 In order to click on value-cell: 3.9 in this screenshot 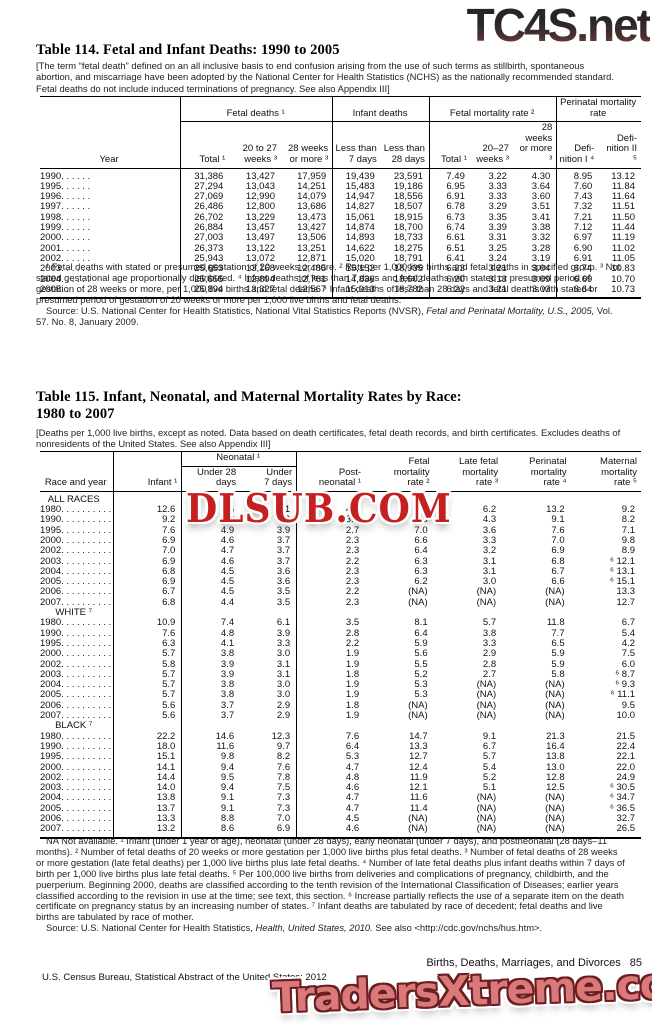, I will do `click(283, 633)`.